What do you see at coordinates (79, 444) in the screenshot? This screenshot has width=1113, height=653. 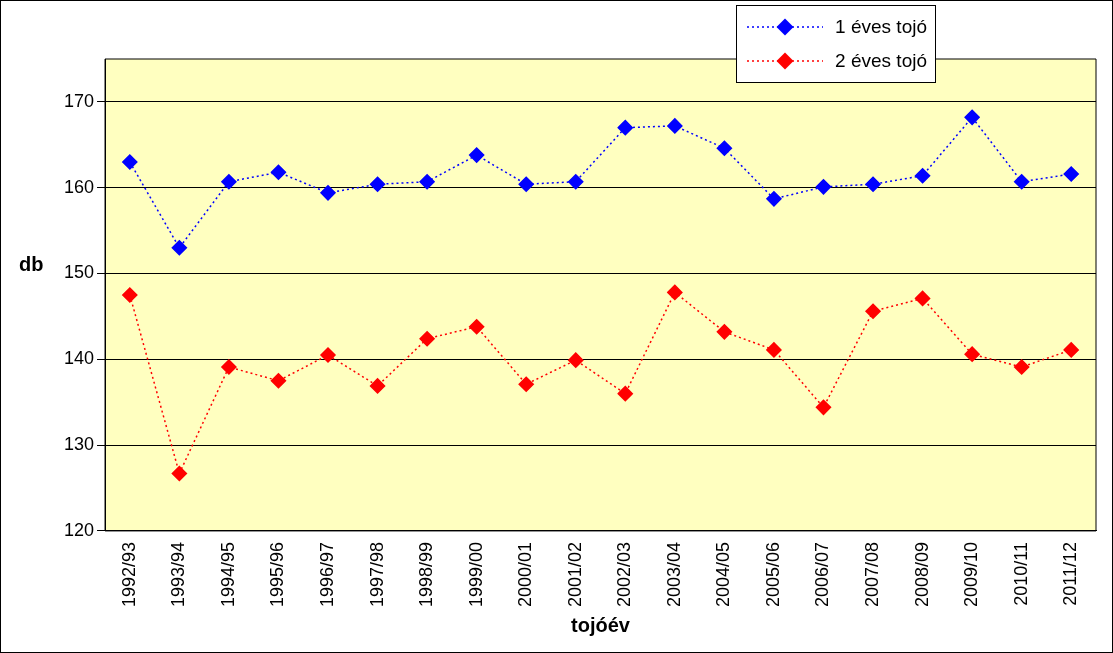 I see `y-tick-label: 130` at bounding box center [79, 444].